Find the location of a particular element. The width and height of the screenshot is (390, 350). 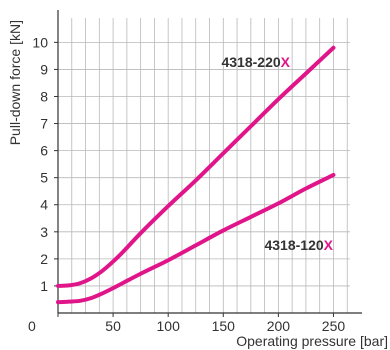

x-tick-label: 50 is located at coordinates (113, 326).